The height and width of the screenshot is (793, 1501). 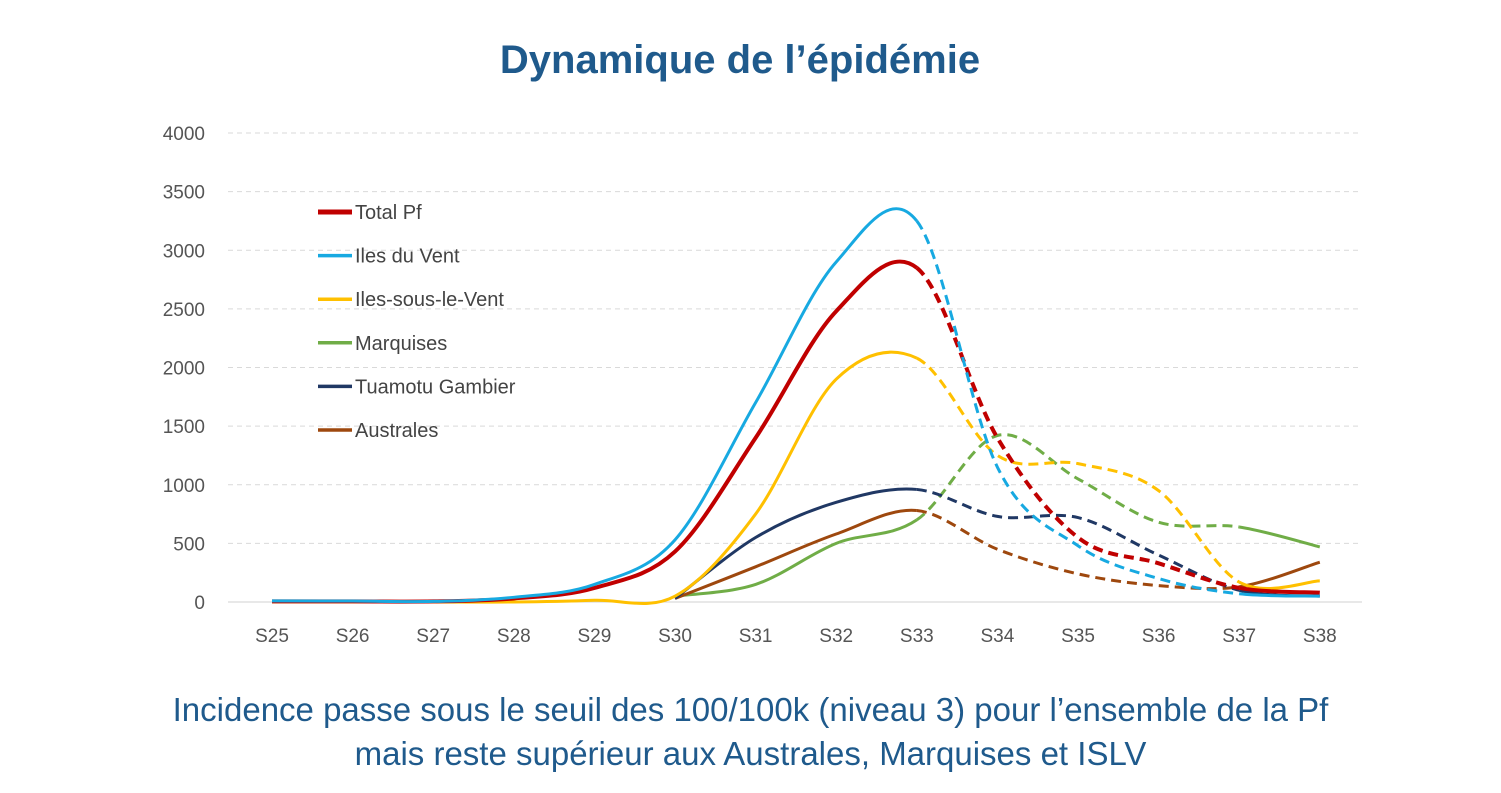 What do you see at coordinates (1159, 636) in the screenshot?
I see `x-tick-label: S36` at bounding box center [1159, 636].